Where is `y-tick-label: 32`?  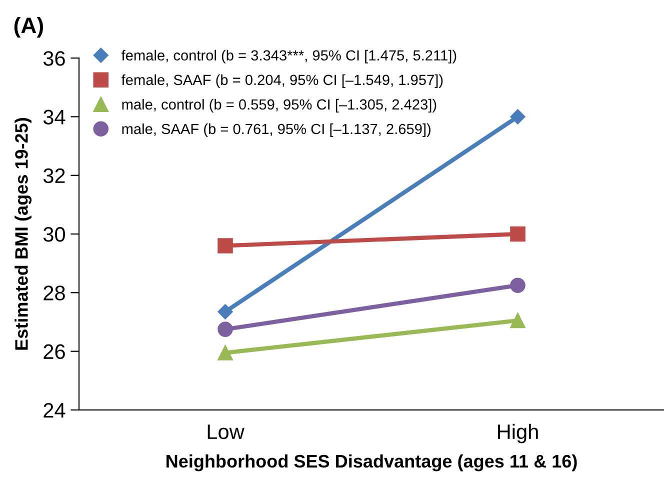
y-tick-label: 32 is located at coordinates (54, 176).